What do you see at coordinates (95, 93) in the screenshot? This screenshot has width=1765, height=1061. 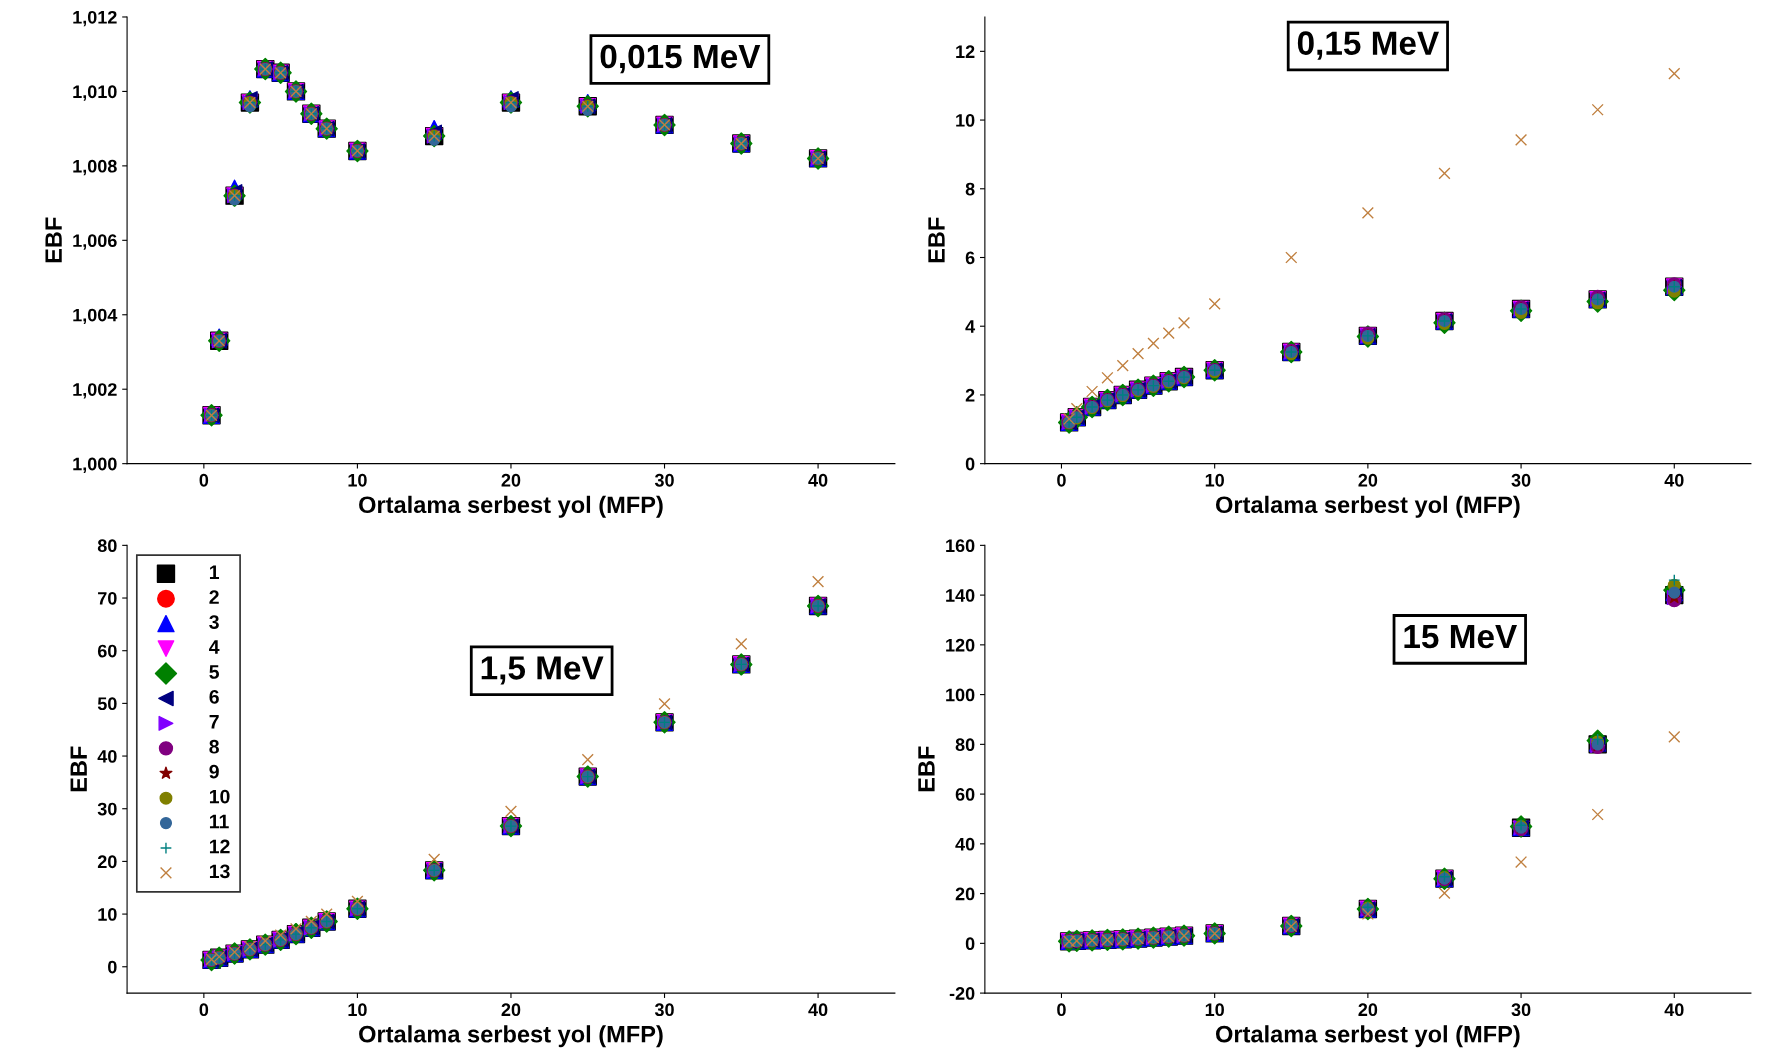 I see `y-tick-label: 1,010` at bounding box center [95, 93].